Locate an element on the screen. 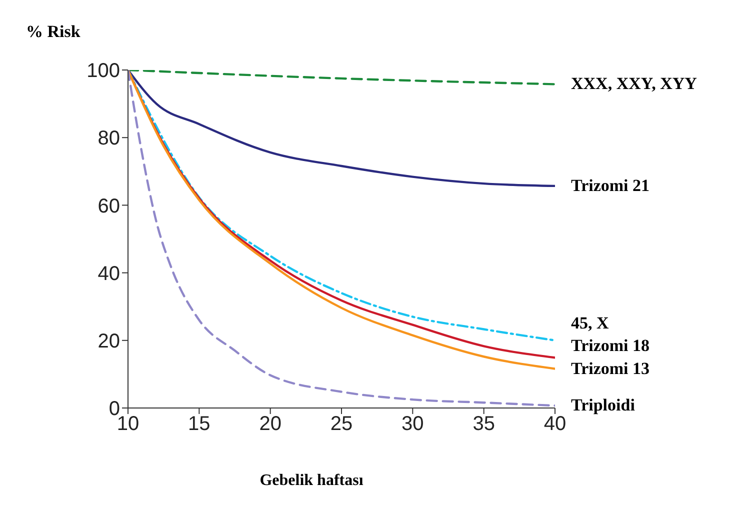  x-tick-label: 35 is located at coordinates (483, 424).